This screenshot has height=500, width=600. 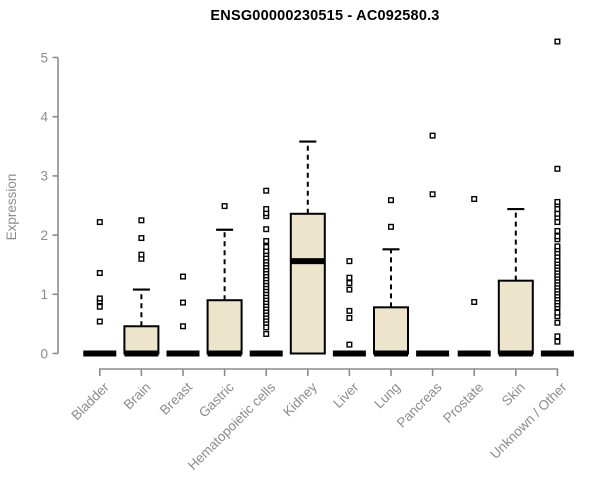 I want to click on x-tick-label-bladder: Bladder, so click(x=90, y=401).